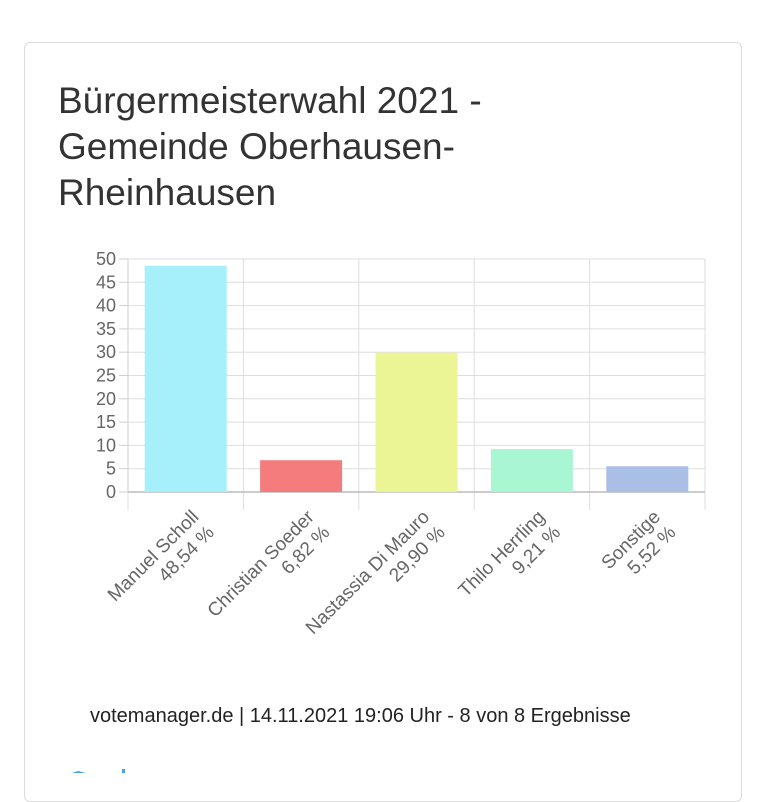  Describe the element at coordinates (106, 352) in the screenshot. I see `y-tick-label: 30` at that location.